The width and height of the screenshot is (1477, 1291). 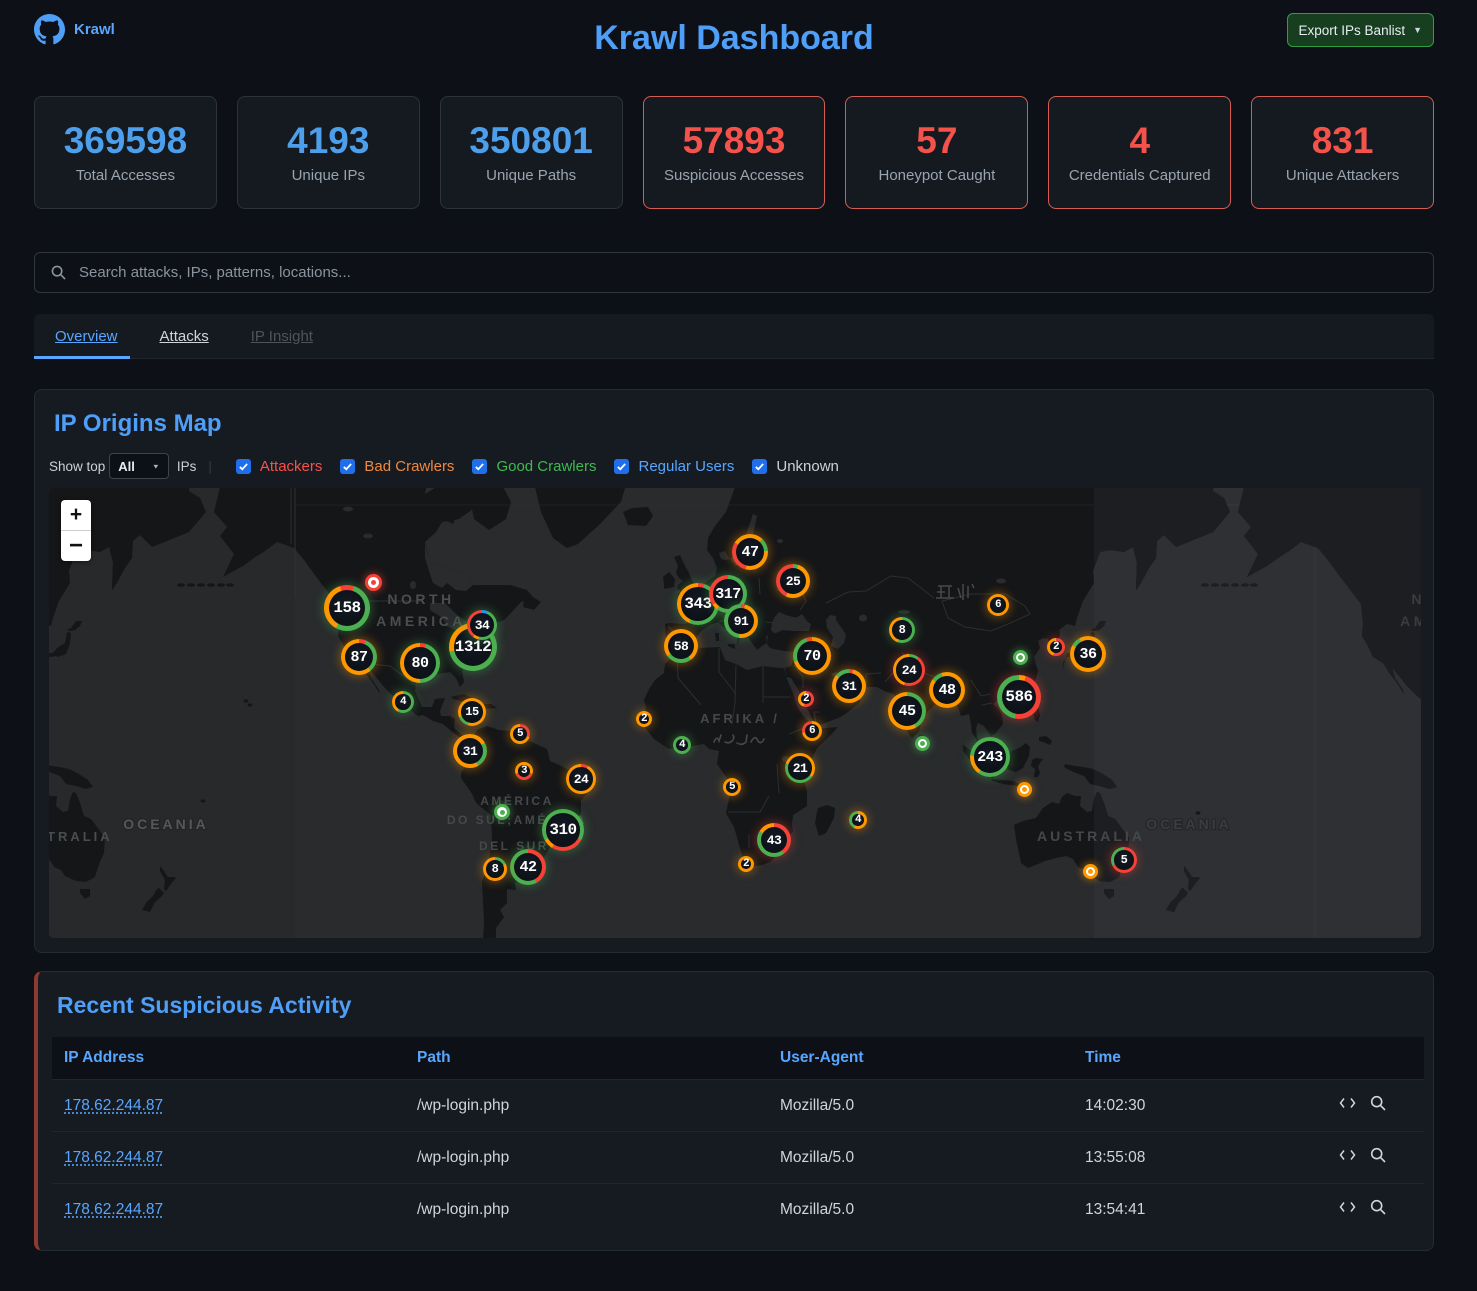 What do you see at coordinates (740, 718) in the screenshot?
I see `svg-text: AFRIKA /` at bounding box center [740, 718].